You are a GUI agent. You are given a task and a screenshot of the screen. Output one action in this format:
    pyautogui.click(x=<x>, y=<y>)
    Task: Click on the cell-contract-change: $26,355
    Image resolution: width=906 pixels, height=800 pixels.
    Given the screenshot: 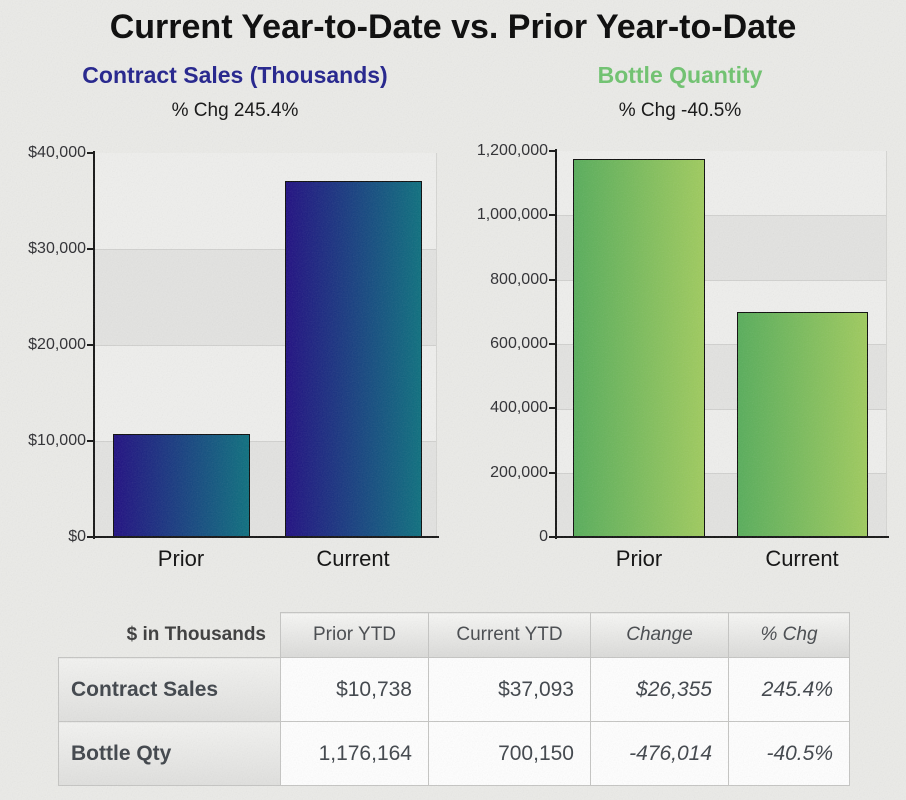 What is the action you would take?
    pyautogui.click(x=659, y=689)
    